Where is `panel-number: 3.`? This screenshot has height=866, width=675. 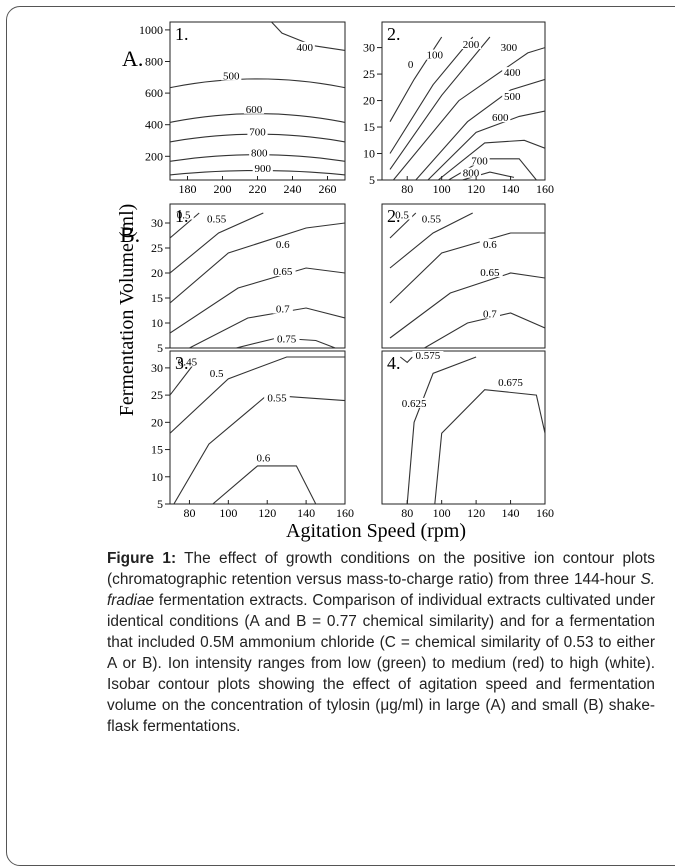 panel-number: 3. is located at coordinates (182, 363).